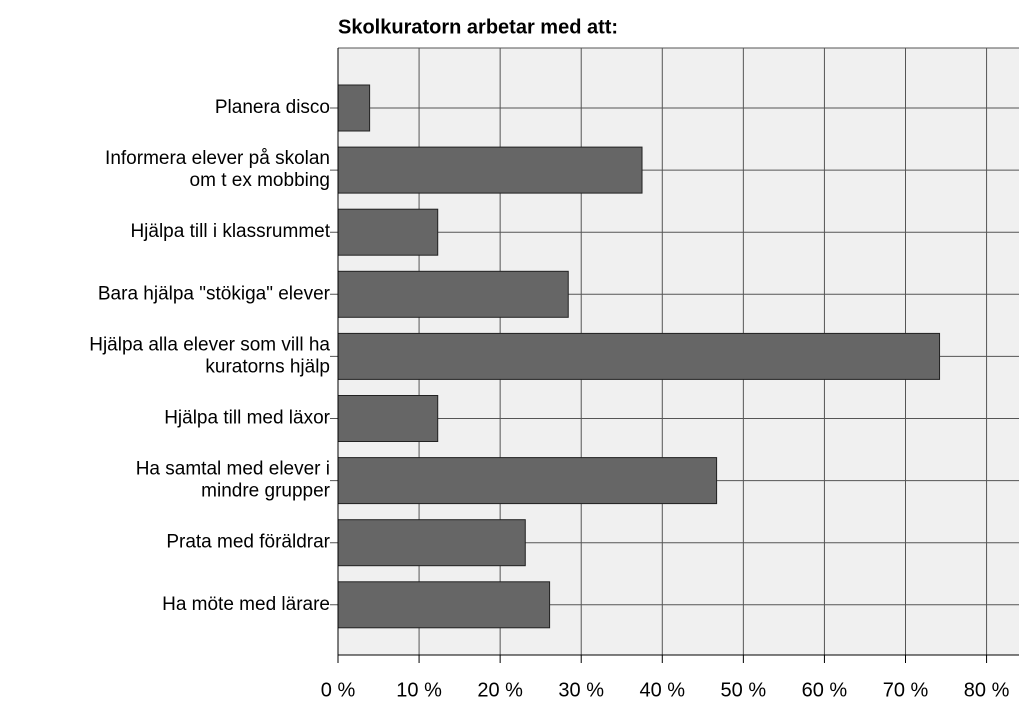  What do you see at coordinates (825, 690) in the screenshot?
I see `x-tick-label: 60 %` at bounding box center [825, 690].